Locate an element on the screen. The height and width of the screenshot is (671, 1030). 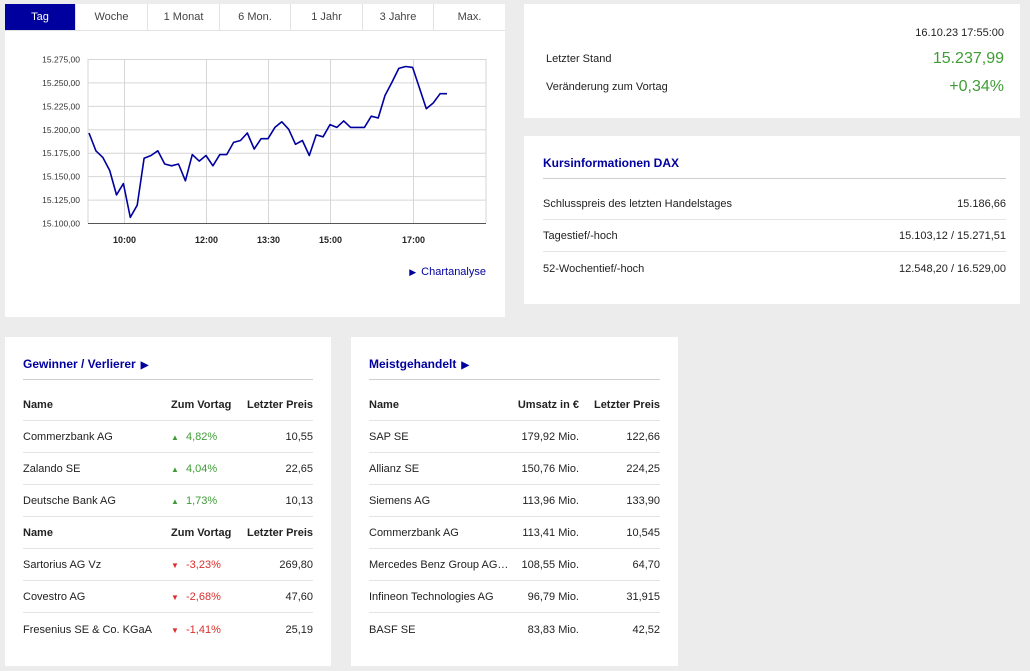
tab-6-months: 6 Mon. is located at coordinates (255, 17).